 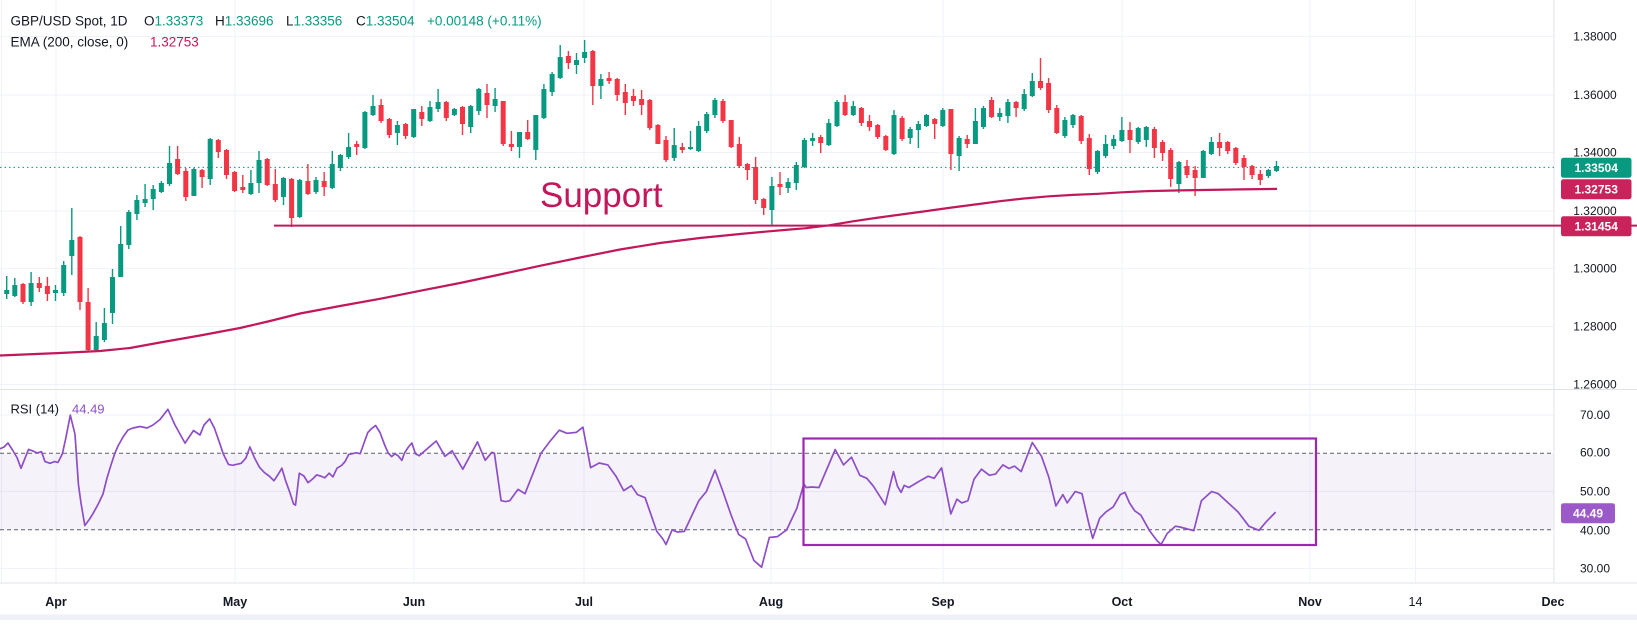 I want to click on svg-text: EMA (200, close, 0), so click(x=70, y=42).